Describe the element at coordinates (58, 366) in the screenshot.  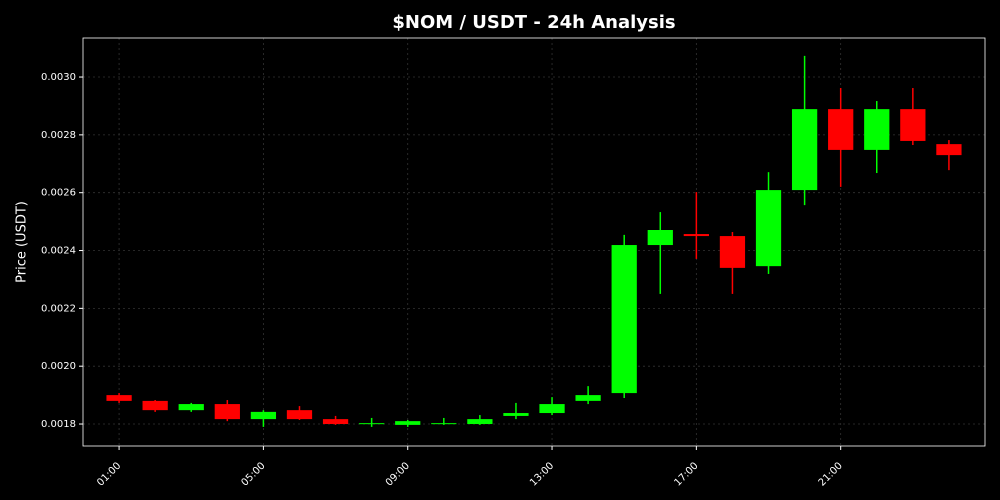
I see `y-tick-label: 0.0020` at that location.